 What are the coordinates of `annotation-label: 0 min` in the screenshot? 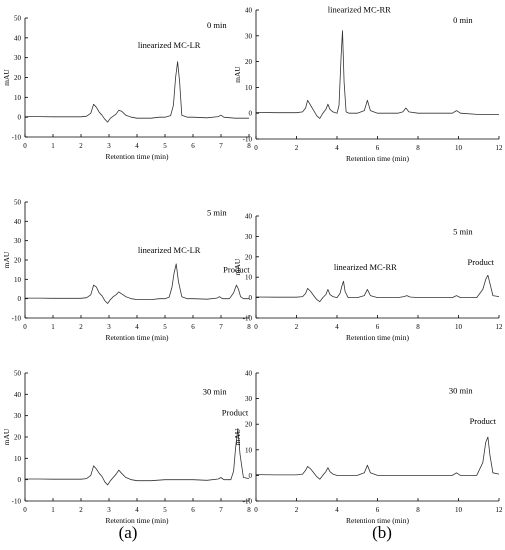 It's located at (217, 25).